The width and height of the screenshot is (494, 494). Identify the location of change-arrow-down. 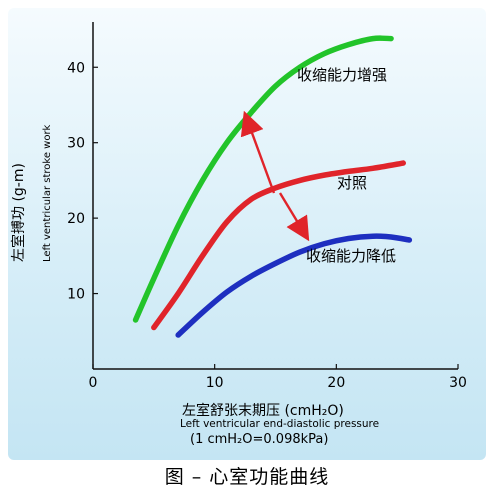
(294, 217).